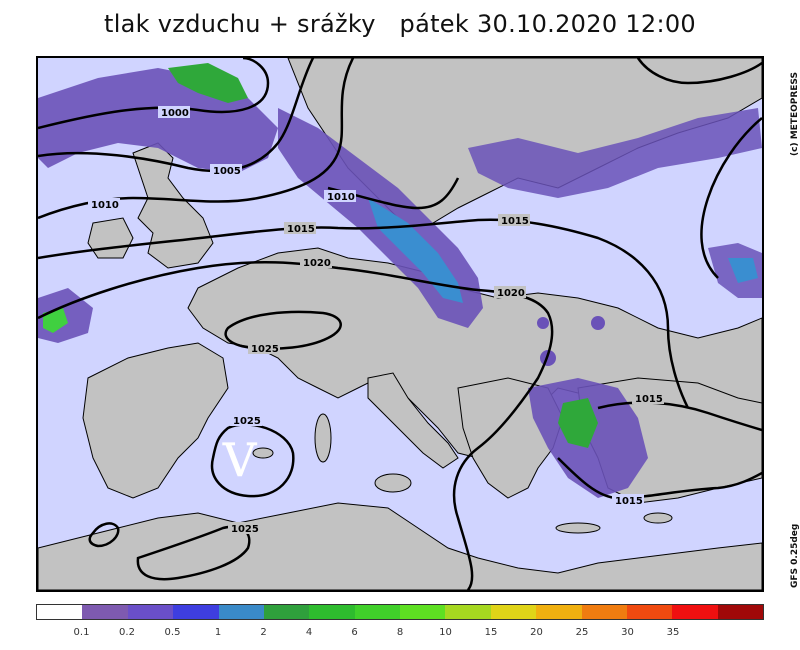 This screenshot has width=800, height=650. Describe the element at coordinates (491, 632) in the screenshot. I see `legend-tick-label: 15` at that location.